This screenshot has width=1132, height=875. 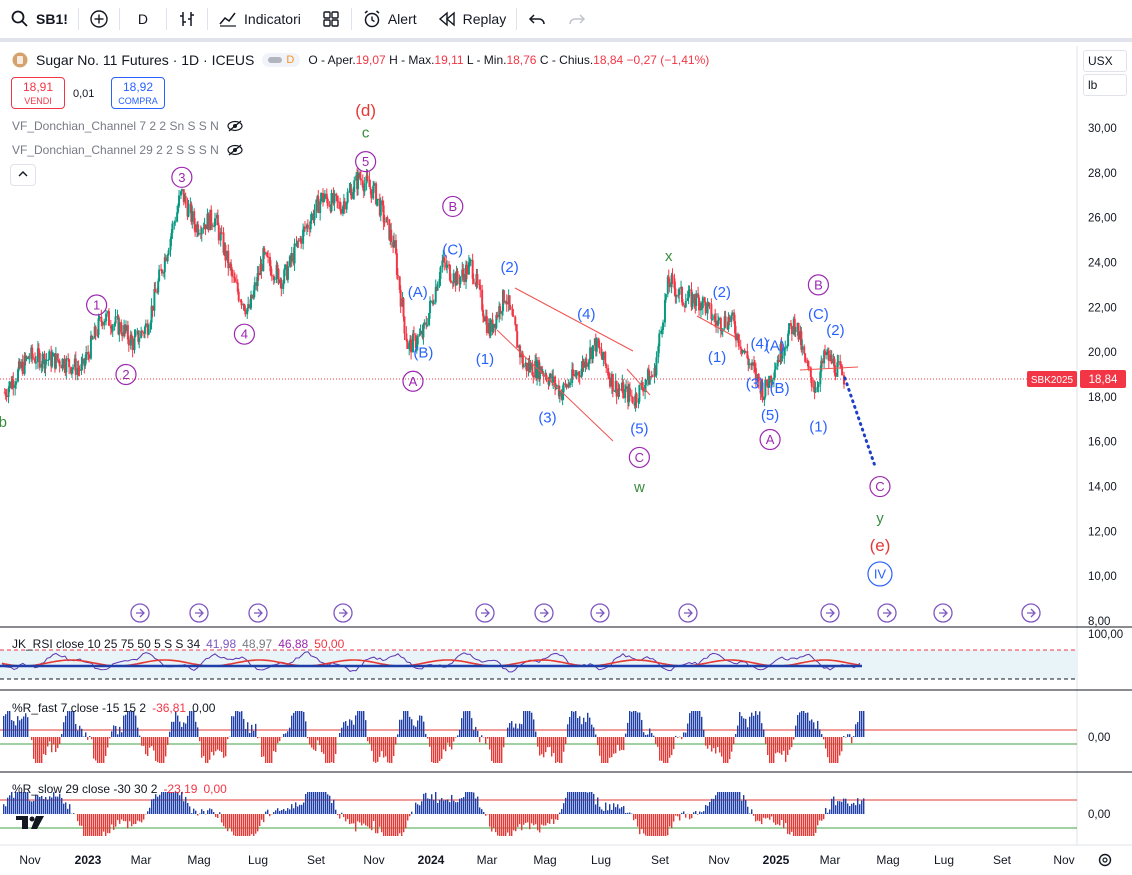 What do you see at coordinates (259, 19) in the screenshot?
I see `indicators-button: Indicatori` at bounding box center [259, 19].